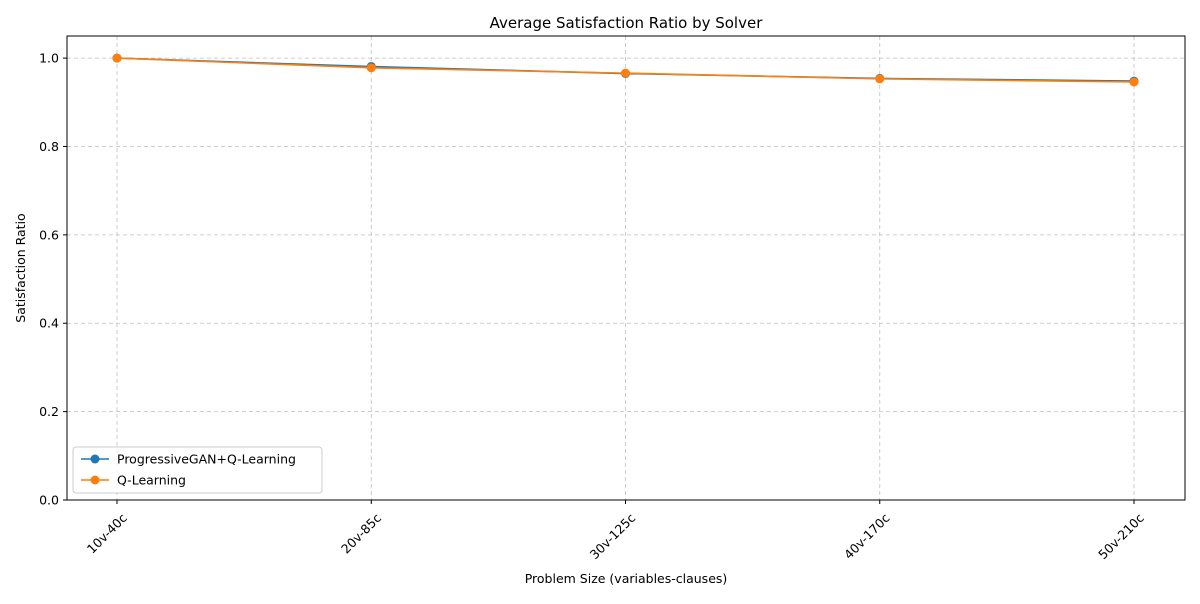 The height and width of the screenshot is (604, 1200). I want to click on legend-label: ProgressiveGAN+Q-Learning, so click(206, 459).